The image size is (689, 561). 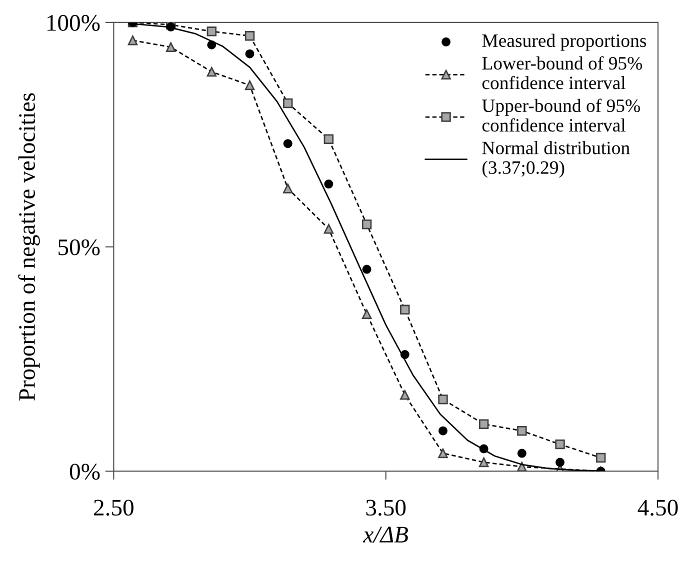 I want to click on y-tick-label: 50%, so click(x=79, y=247).